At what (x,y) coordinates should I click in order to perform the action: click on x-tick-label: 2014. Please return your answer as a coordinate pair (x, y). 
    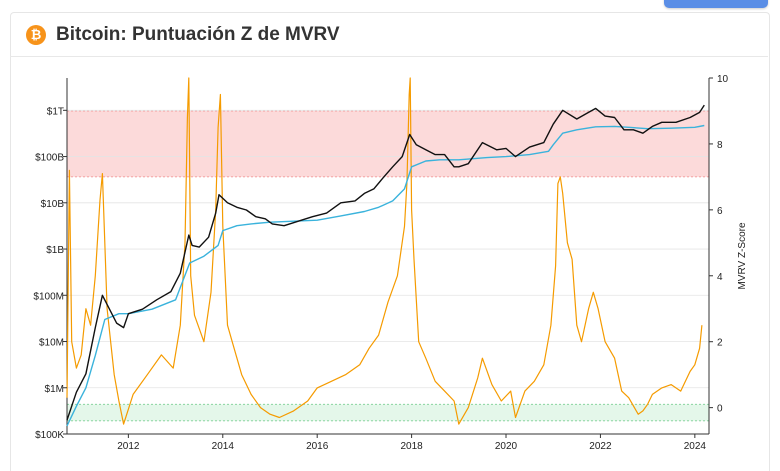
    Looking at the image, I should click on (223, 446).